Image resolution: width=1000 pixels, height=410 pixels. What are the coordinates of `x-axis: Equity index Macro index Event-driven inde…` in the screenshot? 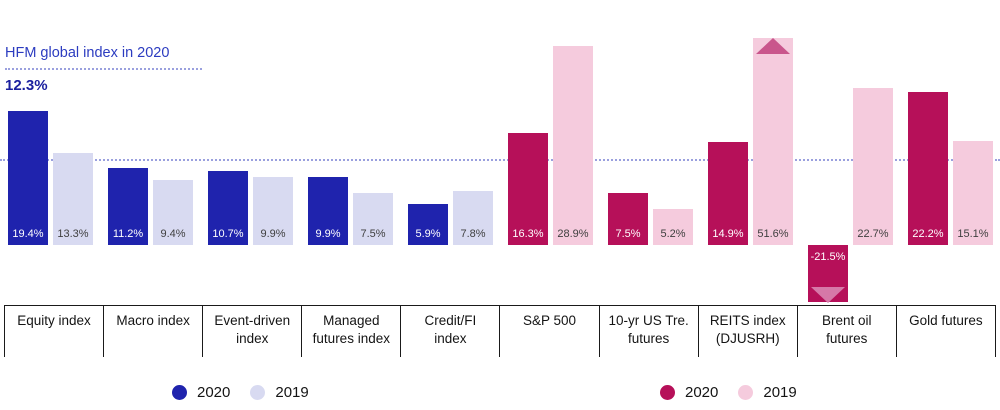 It's located at (500, 331).